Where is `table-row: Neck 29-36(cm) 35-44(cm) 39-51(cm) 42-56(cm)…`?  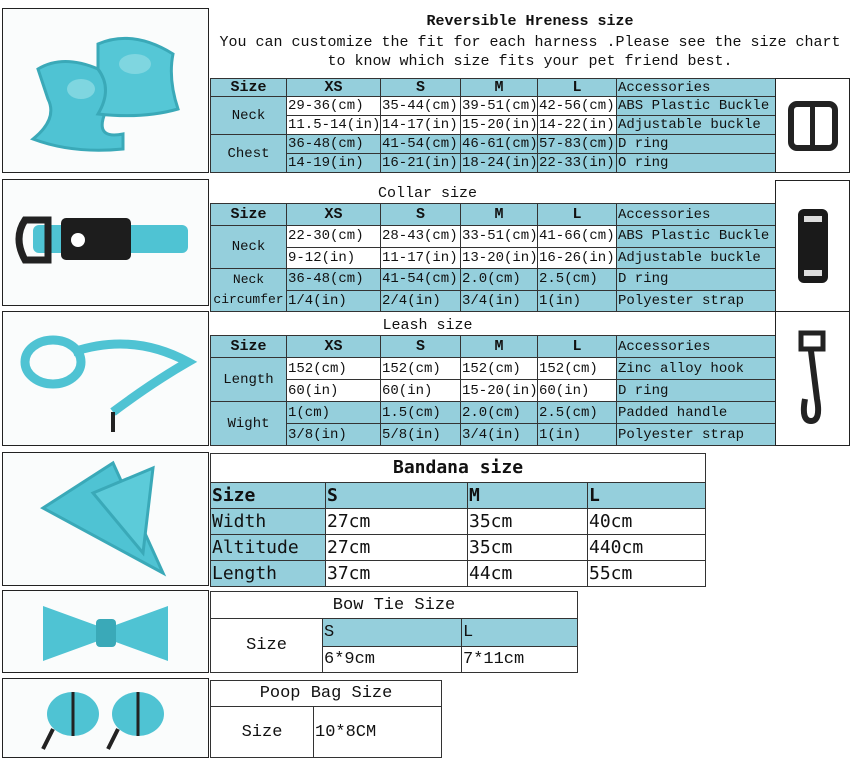
table-row: Neck 29-36(cm) 35-44(cm) 39-51(cm) 42-56(cm)… is located at coordinates (493, 115).